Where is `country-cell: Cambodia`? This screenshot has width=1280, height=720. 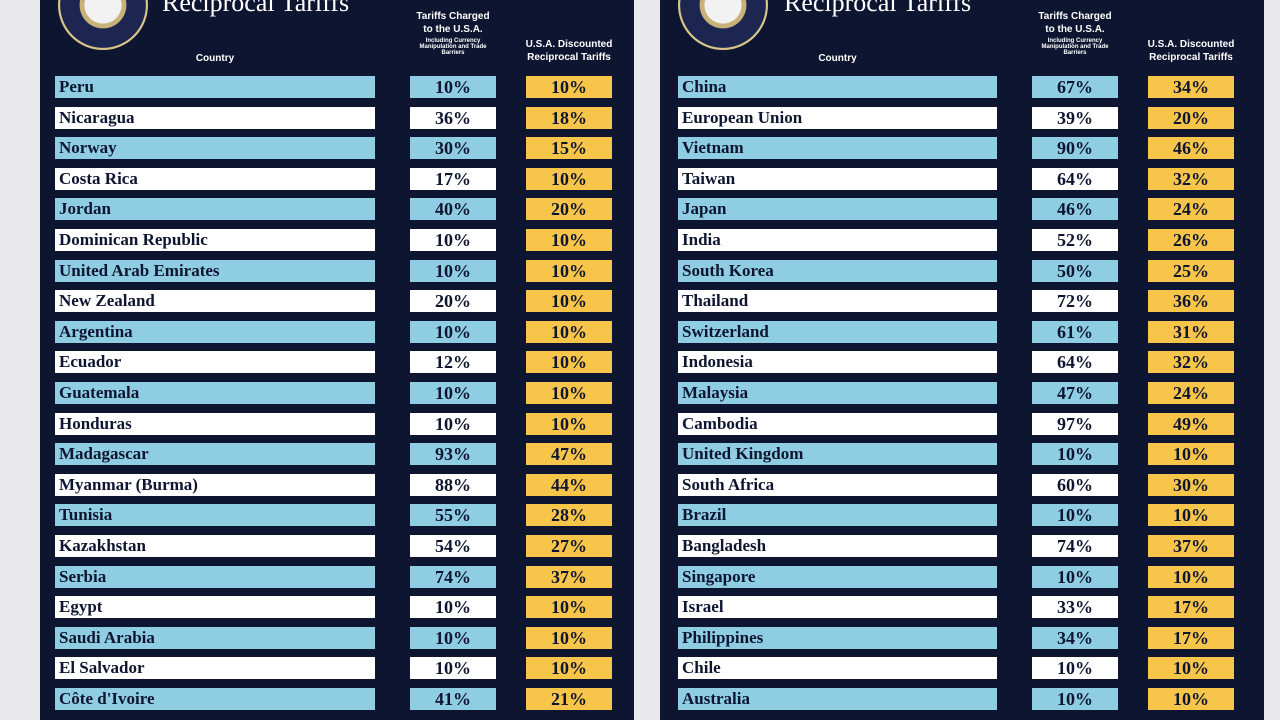 country-cell: Cambodia is located at coordinates (837, 423).